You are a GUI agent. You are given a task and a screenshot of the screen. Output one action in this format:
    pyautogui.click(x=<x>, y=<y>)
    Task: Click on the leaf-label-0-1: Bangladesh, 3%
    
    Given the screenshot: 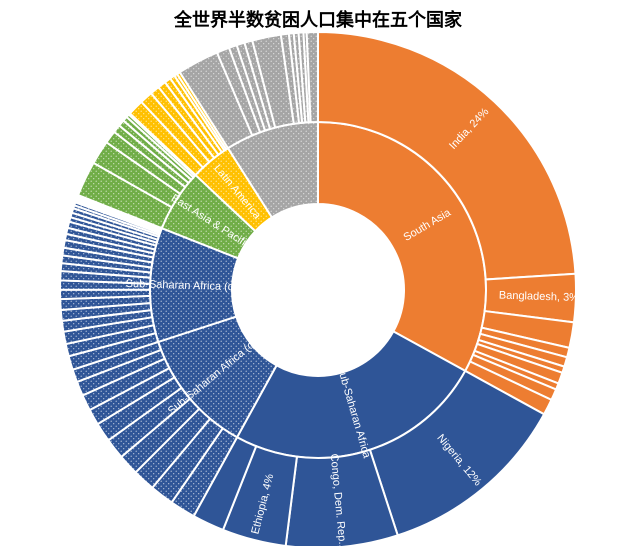 What is the action you would take?
    pyautogui.click(x=539, y=297)
    